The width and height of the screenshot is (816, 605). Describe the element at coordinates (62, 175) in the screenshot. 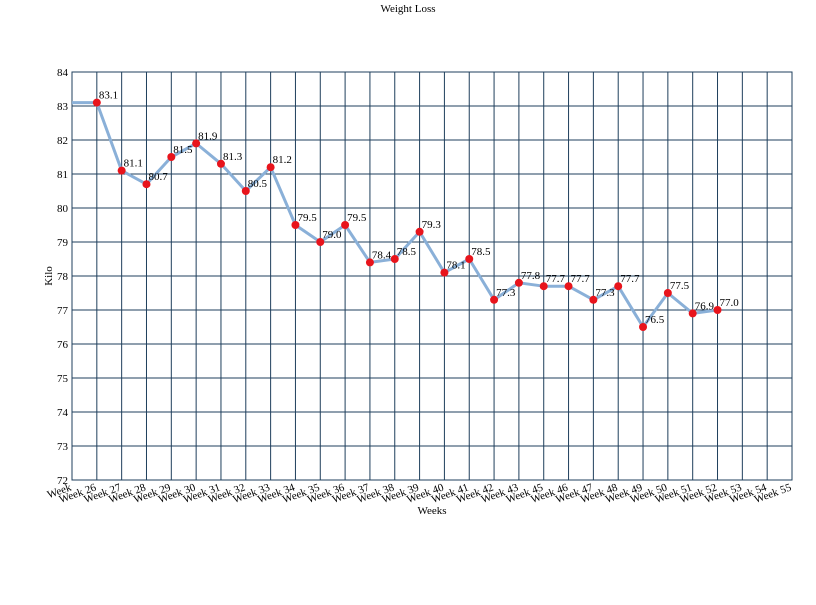

I see `y-tick-label: 81` at that location.